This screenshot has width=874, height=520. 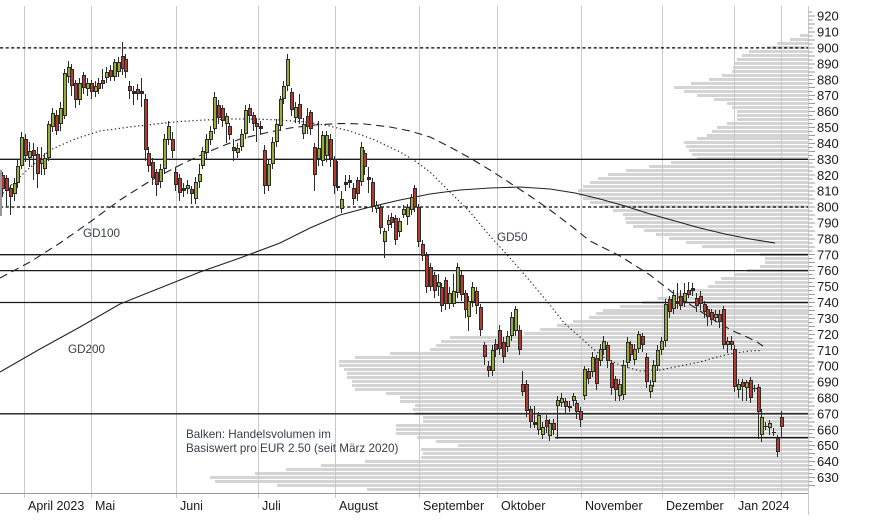 I want to click on svg-text: 630, so click(x=828, y=477).